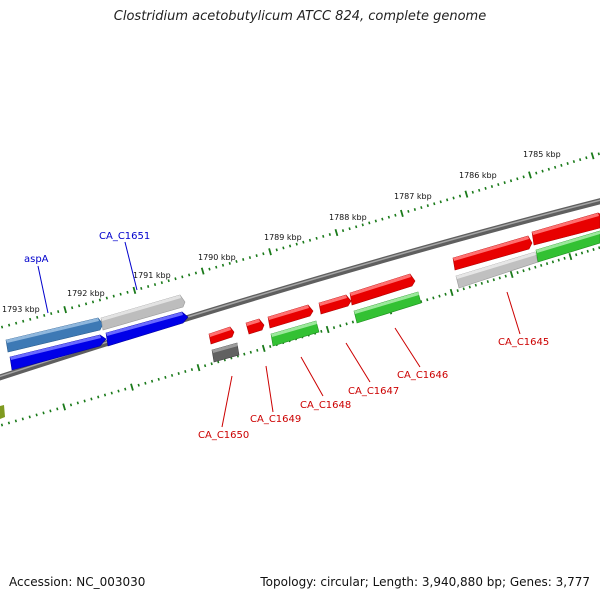 Image resolution: width=600 pixels, height=600 pixels. I want to click on gene-CA_C1646, so click(385, 298).